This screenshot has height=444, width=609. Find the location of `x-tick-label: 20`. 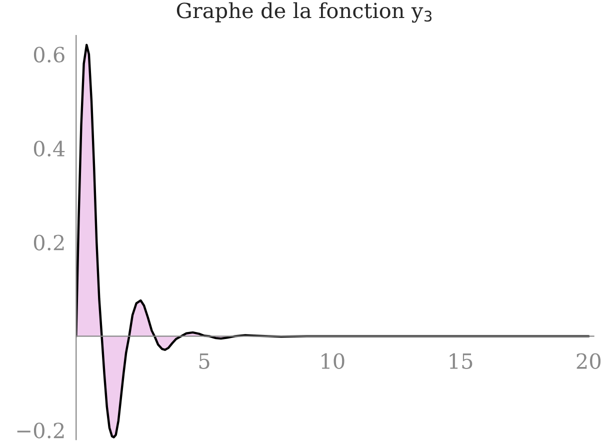

x-tick-label: 20 is located at coordinates (588, 361).